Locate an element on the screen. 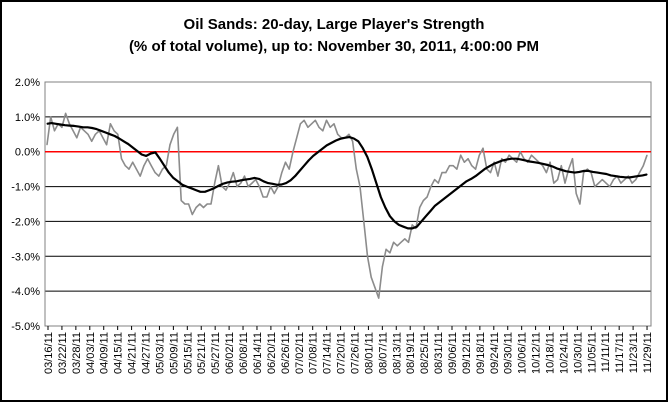 The height and width of the screenshot is (402, 668). x-tick-label: 07/08/11 is located at coordinates (314, 353).